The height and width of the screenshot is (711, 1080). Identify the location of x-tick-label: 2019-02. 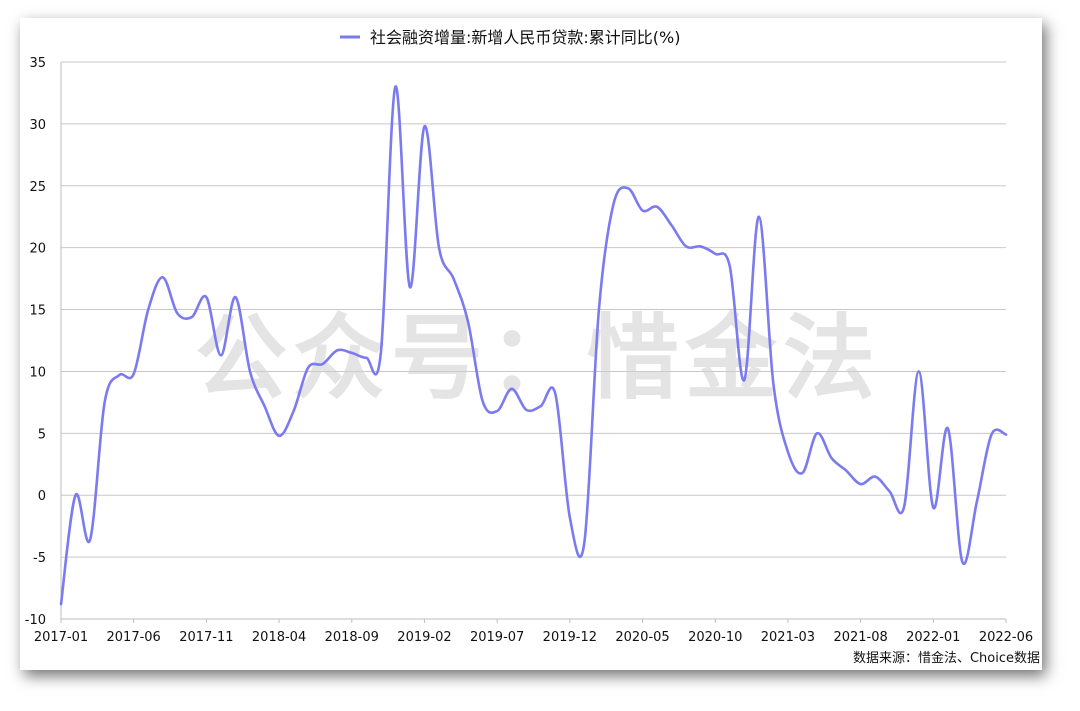
(424, 637).